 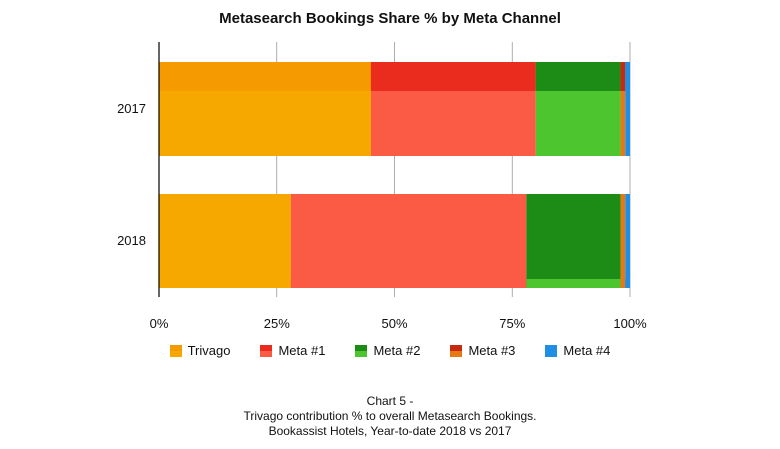 What do you see at coordinates (630, 323) in the screenshot?
I see `x-tick-label-100pct: 100%` at bounding box center [630, 323].